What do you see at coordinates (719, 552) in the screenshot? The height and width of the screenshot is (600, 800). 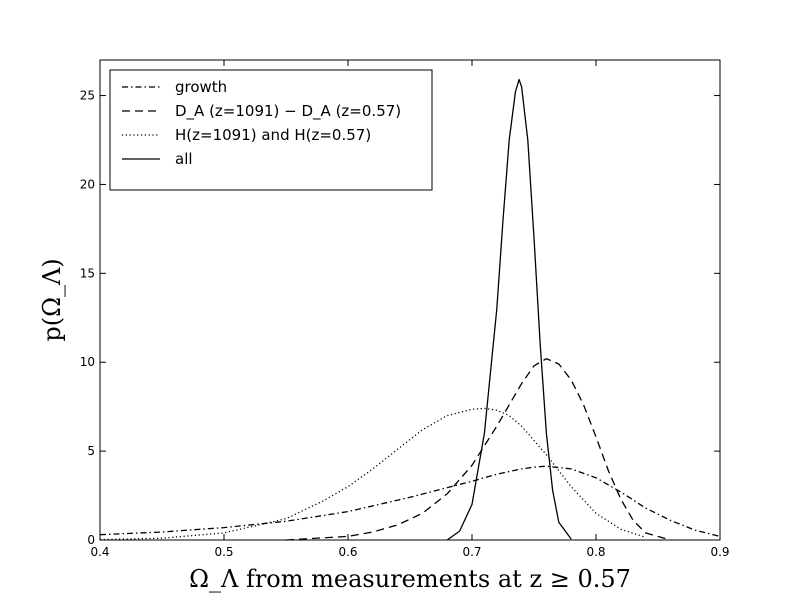 I see `x-tick-label: 0.9` at bounding box center [719, 552].